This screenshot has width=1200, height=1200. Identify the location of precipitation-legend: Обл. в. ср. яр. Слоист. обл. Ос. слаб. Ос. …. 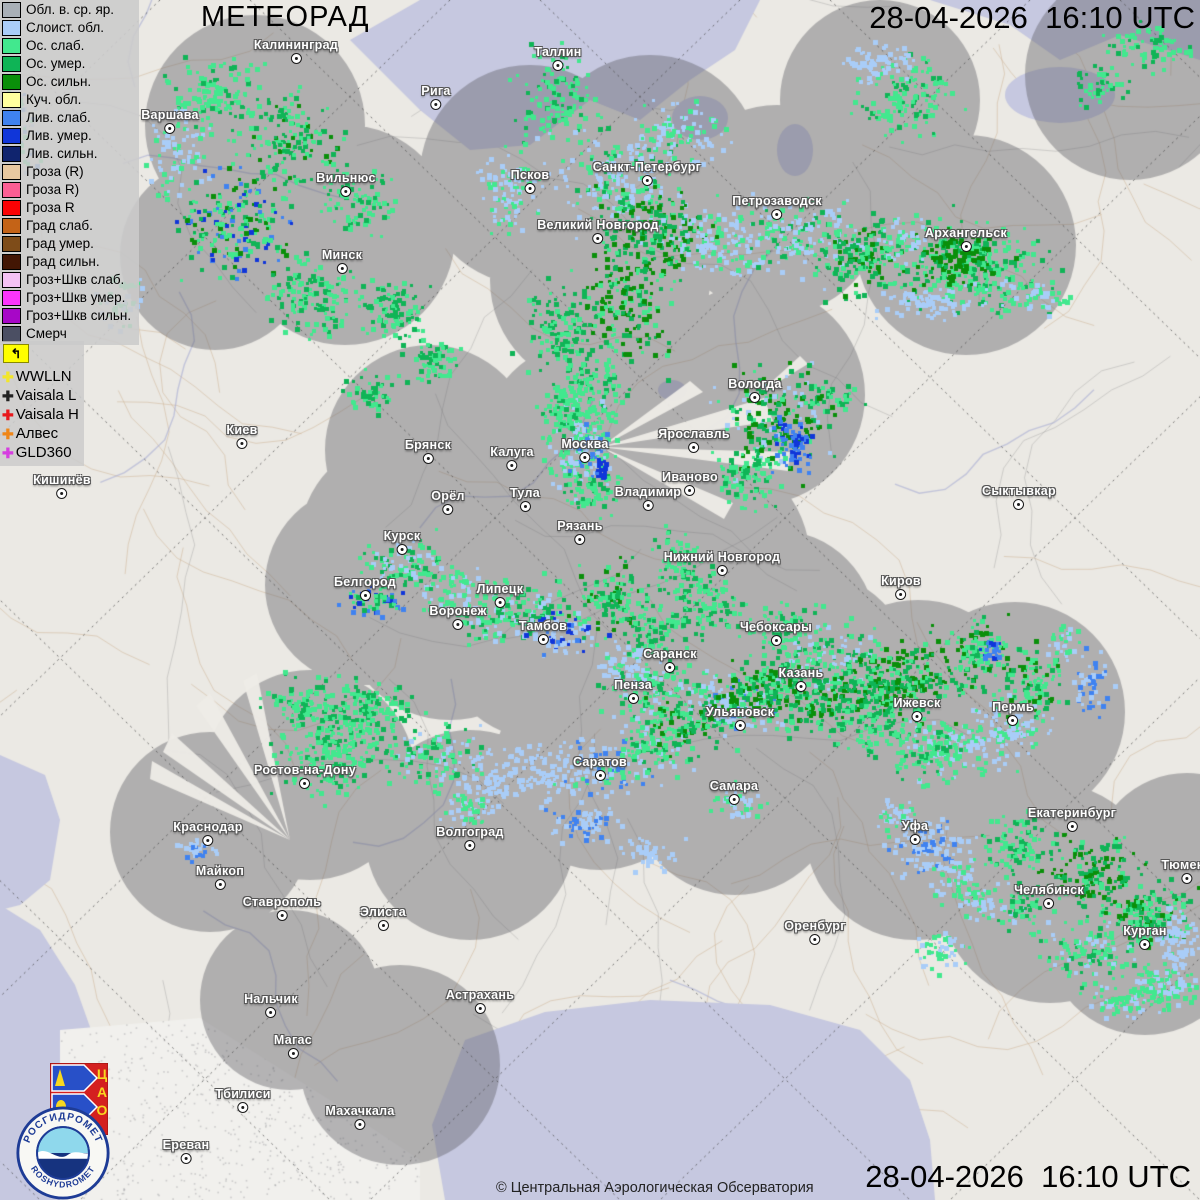
(69, 172).